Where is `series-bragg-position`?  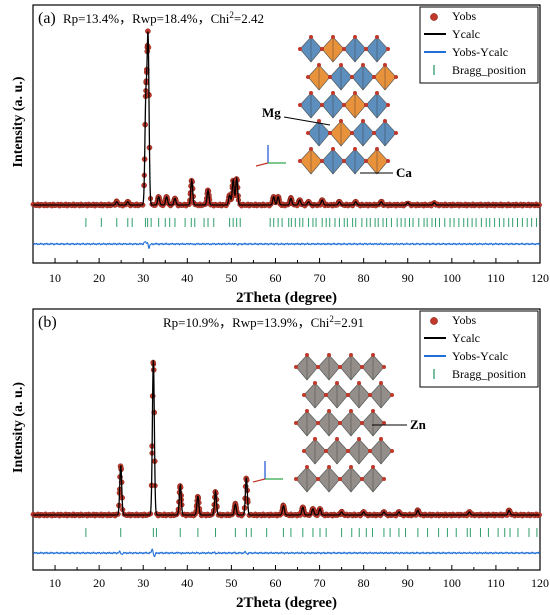 series-bragg-position is located at coordinates (311, 532).